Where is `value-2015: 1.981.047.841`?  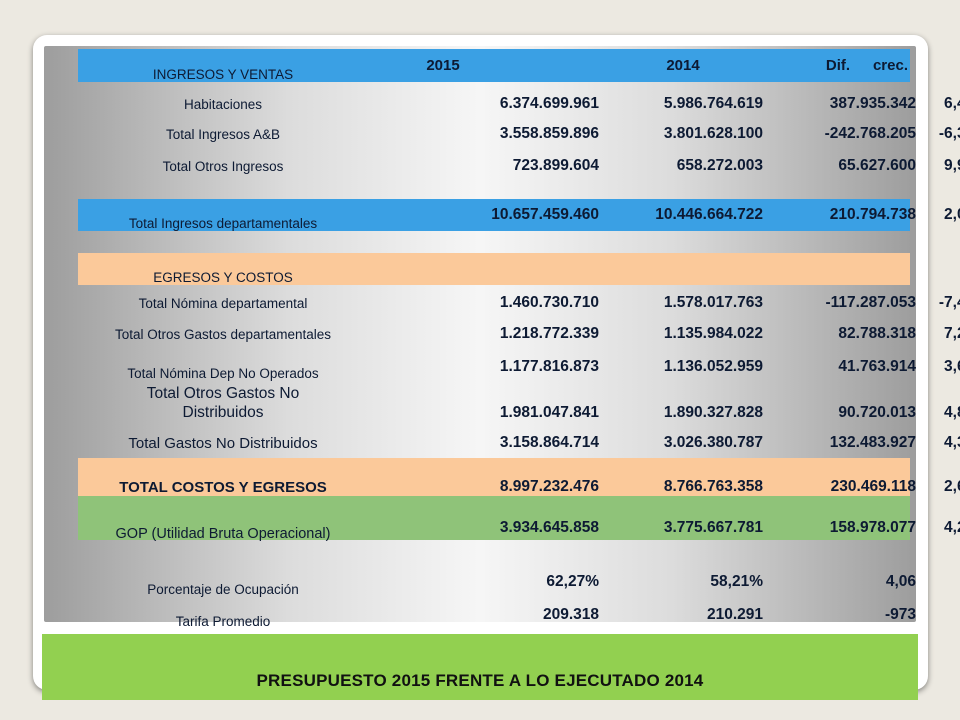
value-2015: 1.981.047.841 is located at coordinates (549, 412).